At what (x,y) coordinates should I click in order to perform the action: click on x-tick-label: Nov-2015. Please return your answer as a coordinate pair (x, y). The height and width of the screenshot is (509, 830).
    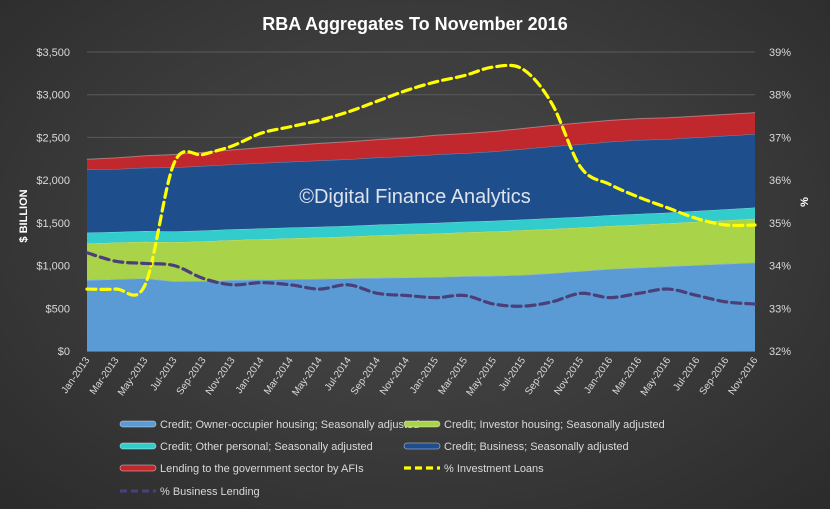
    Looking at the image, I should click on (569, 376).